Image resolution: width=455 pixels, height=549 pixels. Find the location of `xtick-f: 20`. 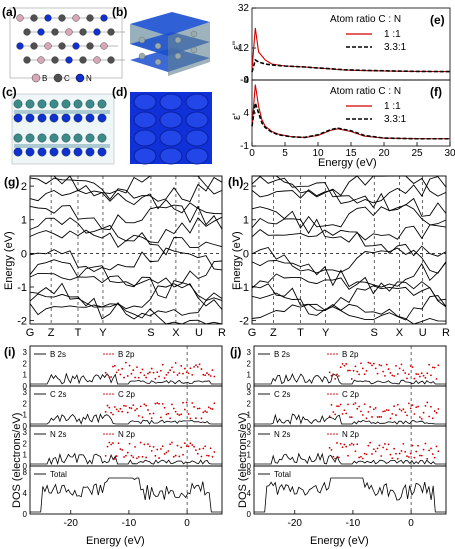

xtick-f: 20 is located at coordinates (384, 153).